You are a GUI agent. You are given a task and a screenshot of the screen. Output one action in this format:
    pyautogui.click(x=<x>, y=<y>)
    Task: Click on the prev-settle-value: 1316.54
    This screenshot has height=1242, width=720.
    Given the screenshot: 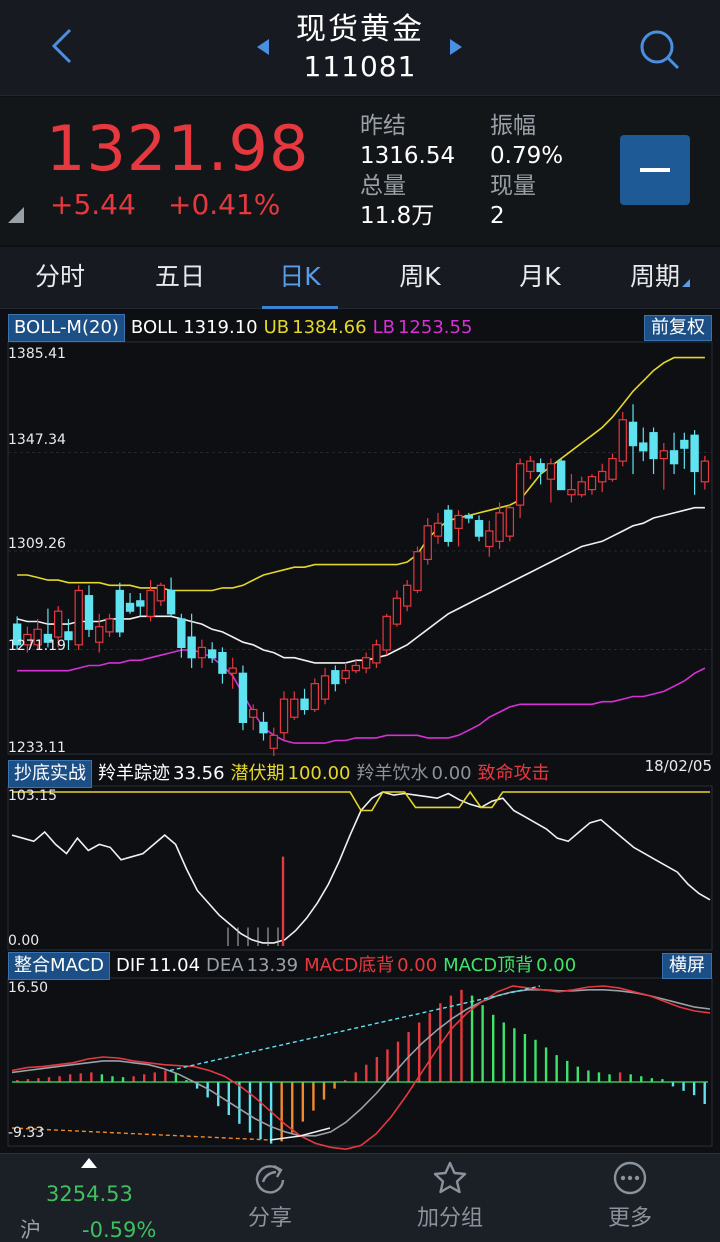 What is the action you would take?
    pyautogui.click(x=408, y=156)
    